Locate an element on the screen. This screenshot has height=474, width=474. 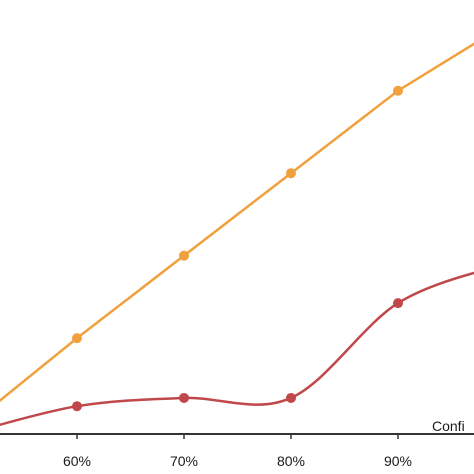
legend: Confi is located at coordinates (448, 426).